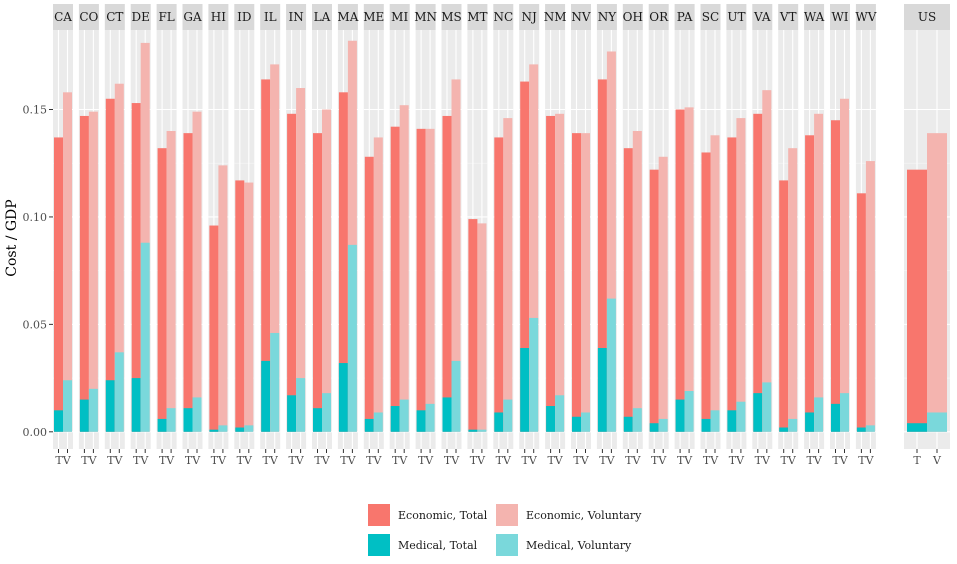 Image resolution: width=957 pixels, height=564 pixels. What do you see at coordinates (114, 17) in the screenshot?
I see `strip-label: CT` at bounding box center [114, 17].